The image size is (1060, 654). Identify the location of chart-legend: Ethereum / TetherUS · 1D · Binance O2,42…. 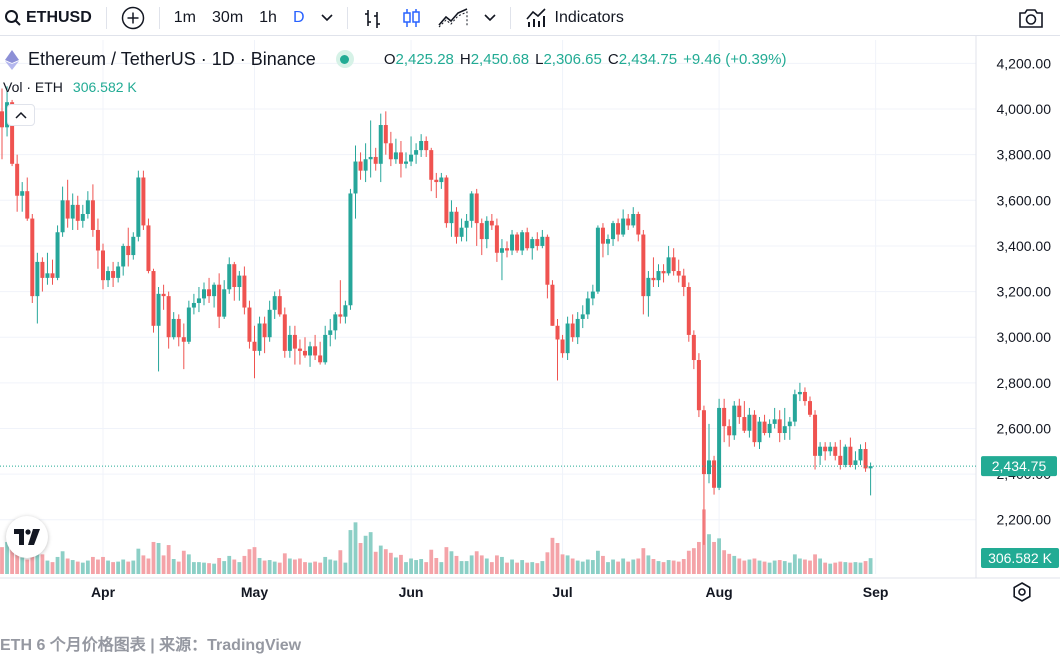
(393, 59).